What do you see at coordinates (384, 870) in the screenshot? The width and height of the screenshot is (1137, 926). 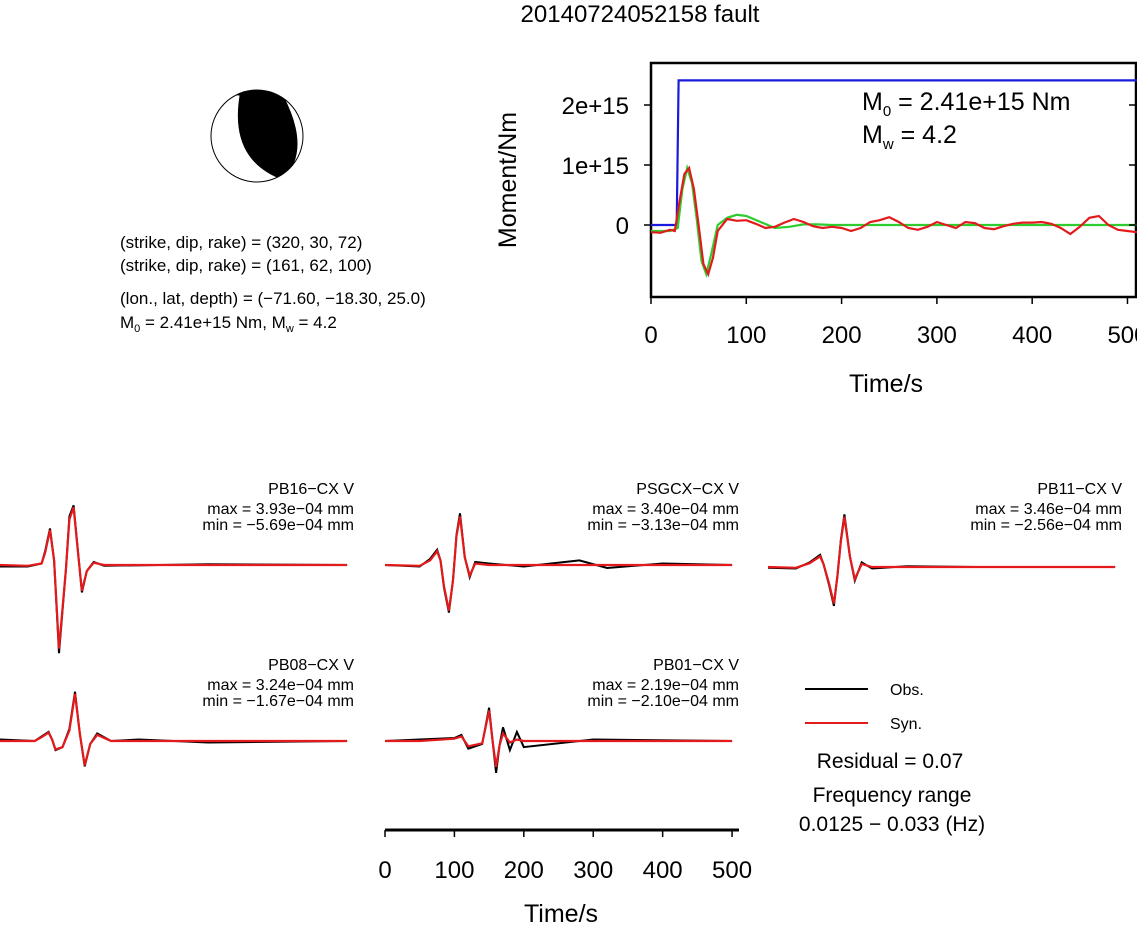 I see `time-axis-tick-label: 0` at bounding box center [384, 870].